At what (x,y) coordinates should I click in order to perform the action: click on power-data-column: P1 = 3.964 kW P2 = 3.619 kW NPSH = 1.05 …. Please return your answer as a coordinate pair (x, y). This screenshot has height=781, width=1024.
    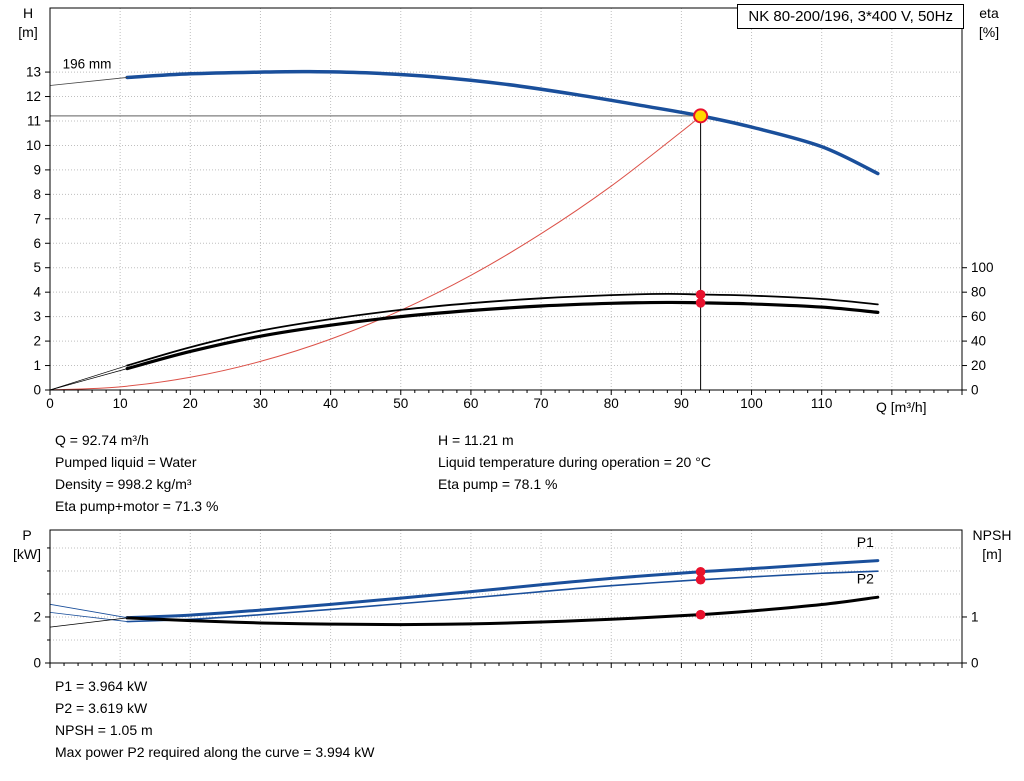
    Looking at the image, I should click on (214, 719).